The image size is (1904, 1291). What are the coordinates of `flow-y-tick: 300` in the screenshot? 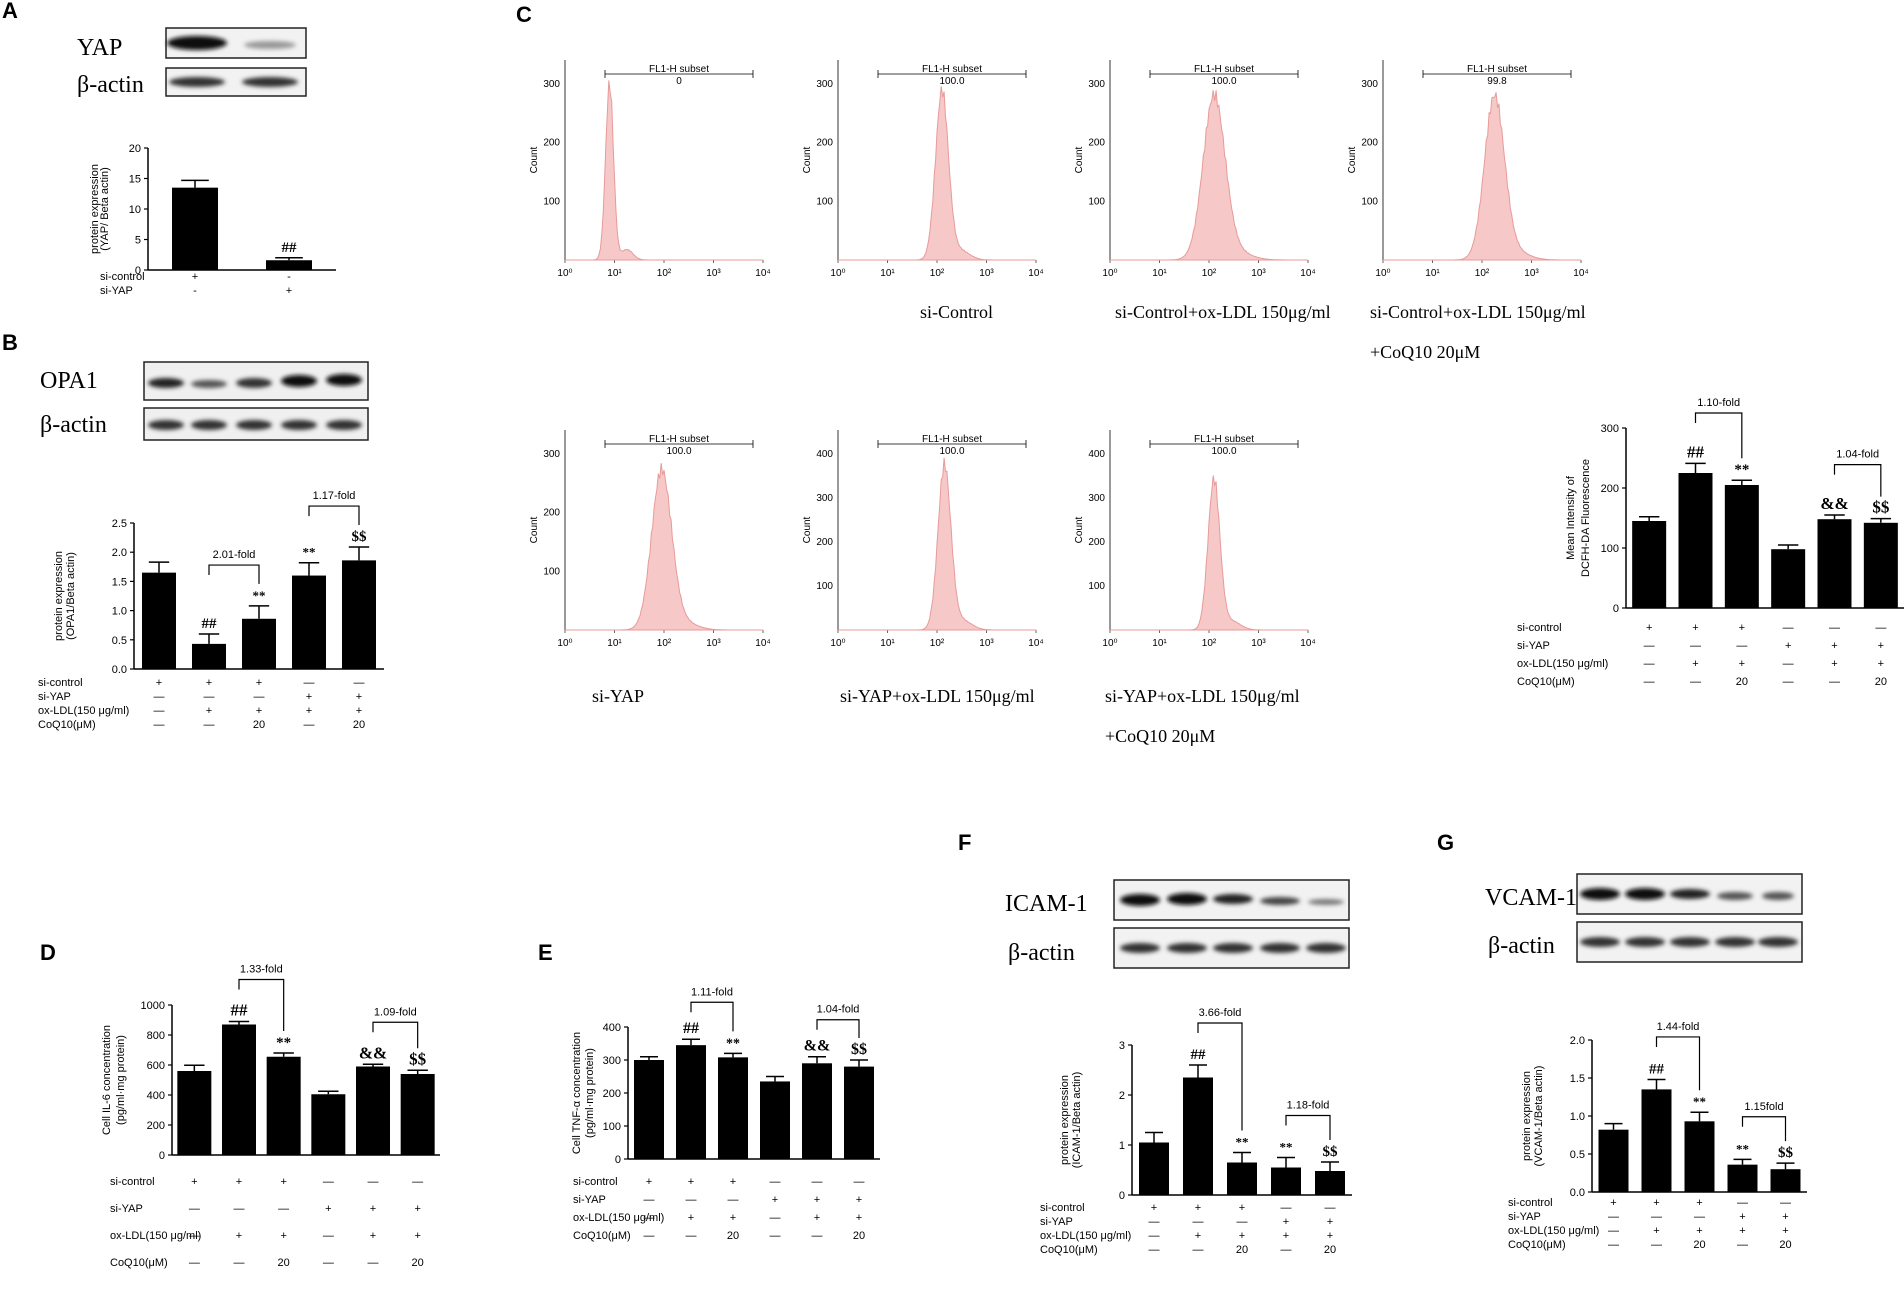 It's located at (551, 454).